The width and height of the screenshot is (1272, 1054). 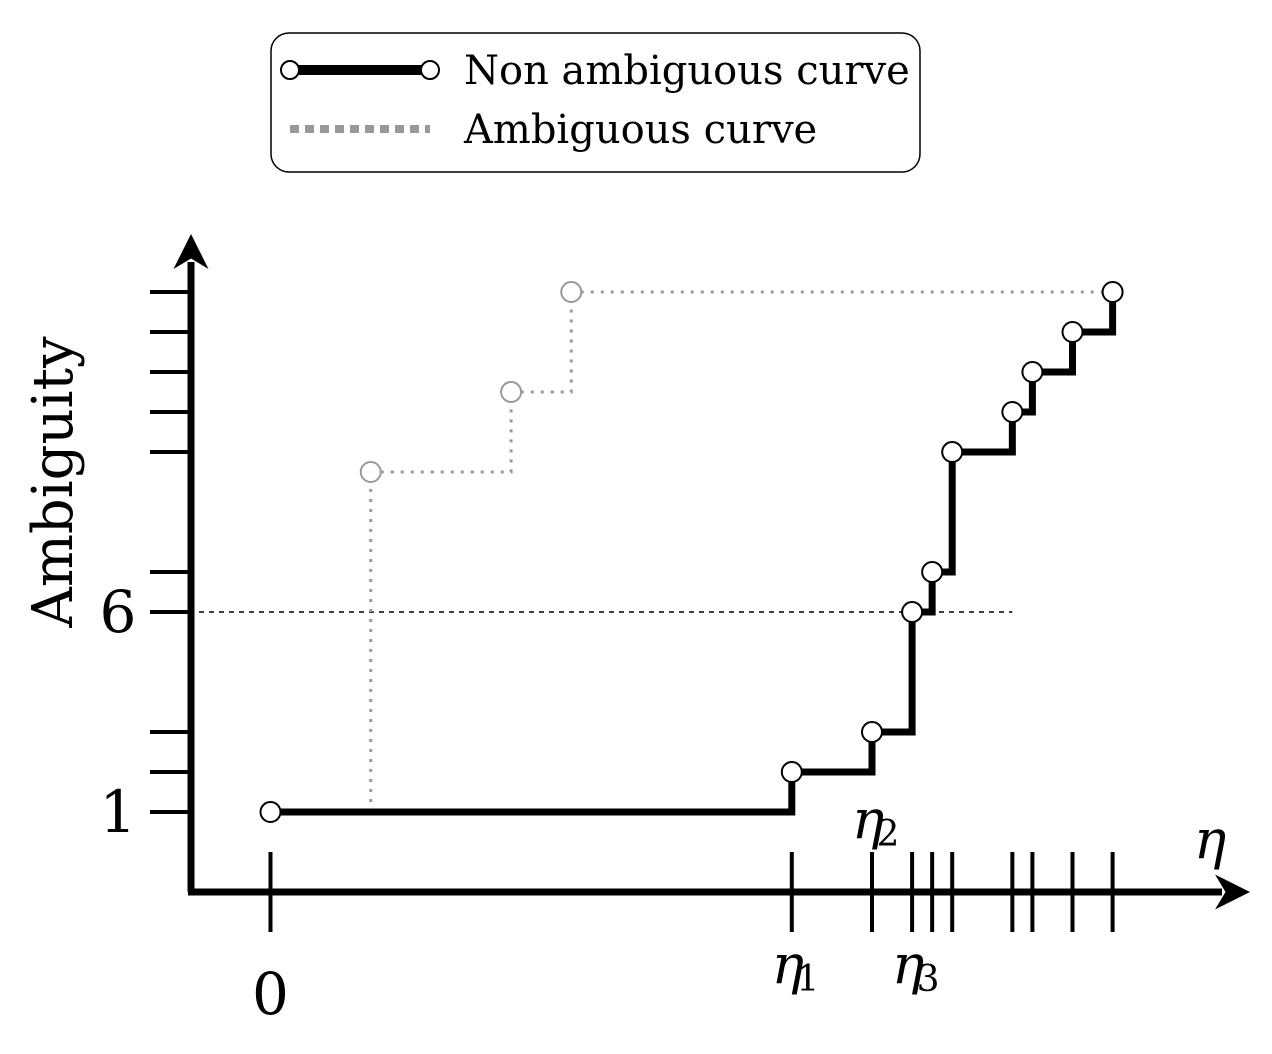 What do you see at coordinates (118, 612) in the screenshot?
I see `y-tick-label: 6` at bounding box center [118, 612].